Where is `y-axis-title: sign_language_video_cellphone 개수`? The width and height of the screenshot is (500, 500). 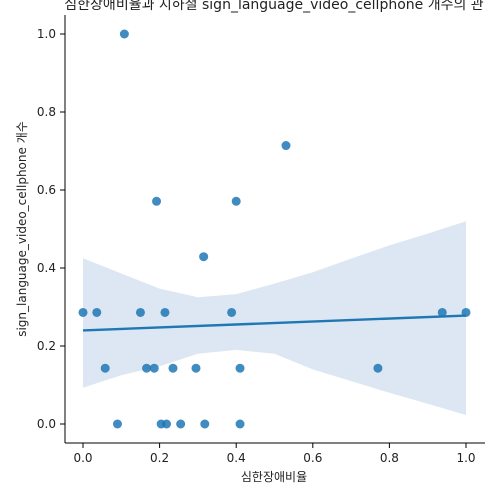
y-axis-title: sign_language_video_cellphone 개수 is located at coordinates (22, 229).